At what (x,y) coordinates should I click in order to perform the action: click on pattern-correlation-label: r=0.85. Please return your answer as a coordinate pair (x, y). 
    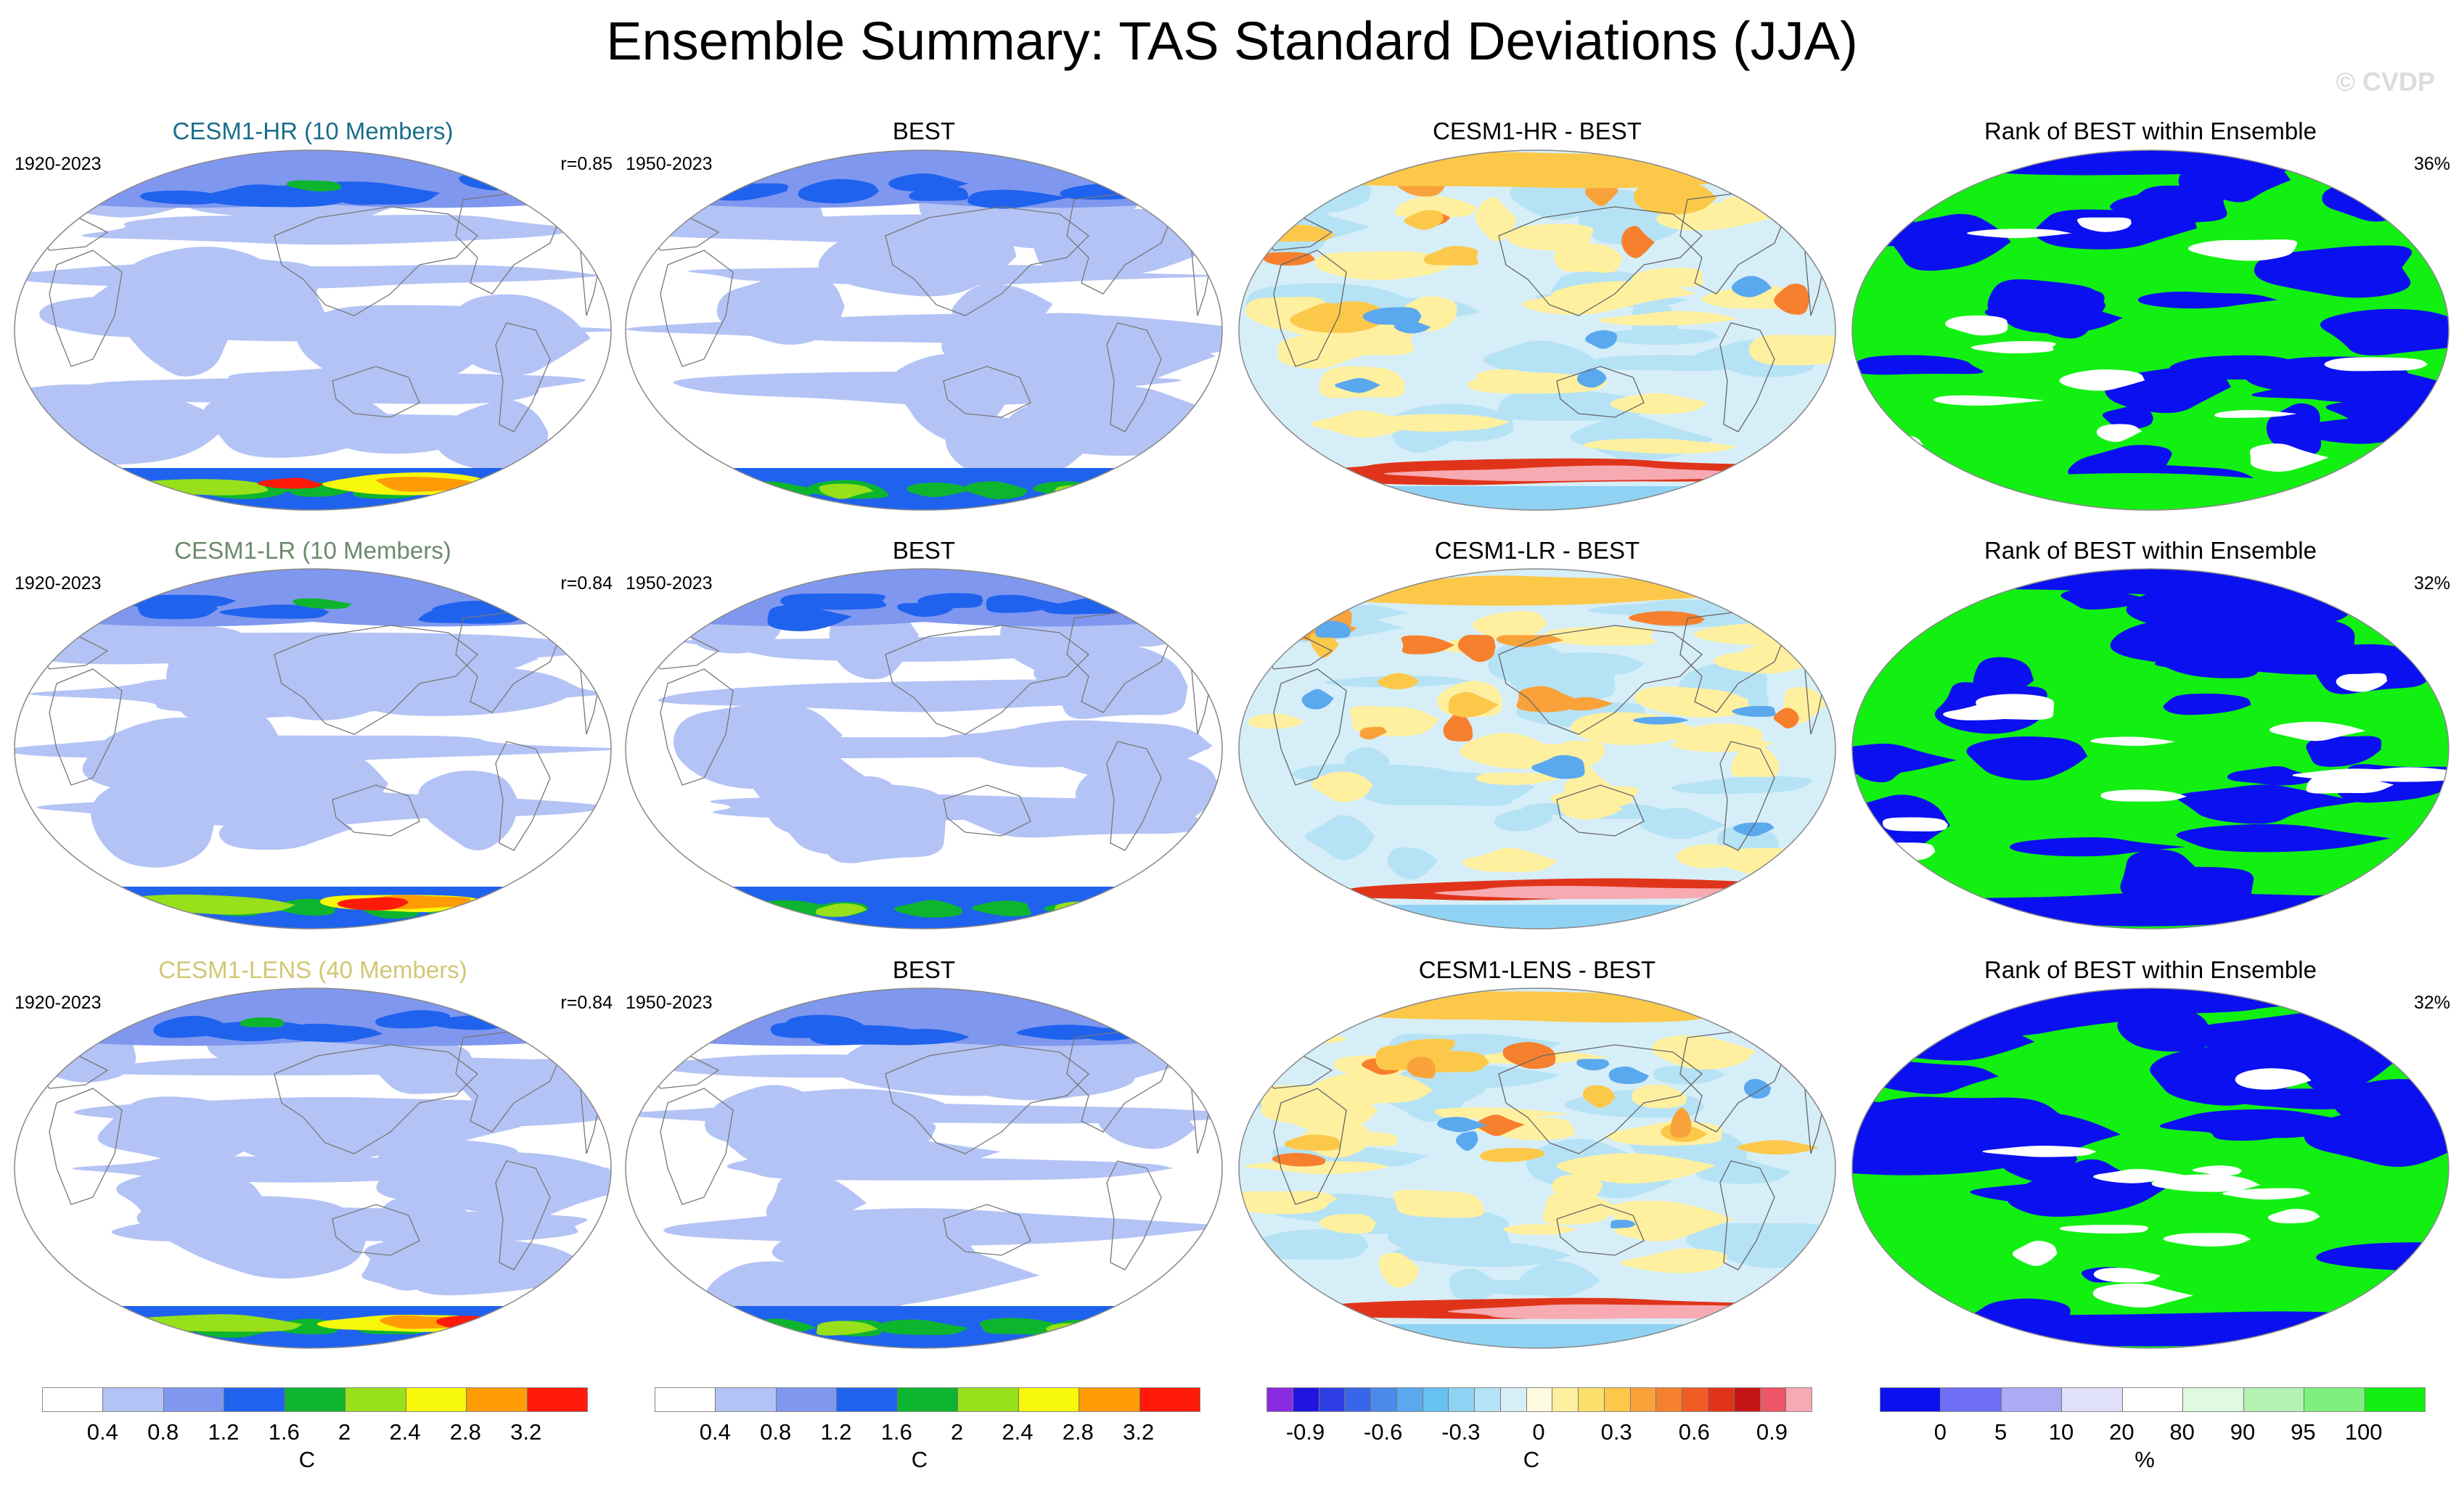
    Looking at the image, I should click on (586, 164).